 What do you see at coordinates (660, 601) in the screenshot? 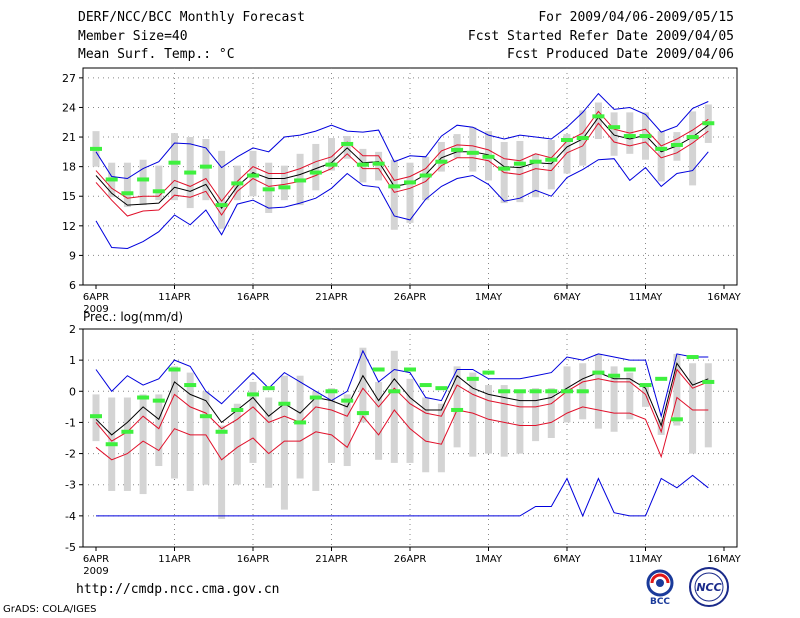
I see `bcc-logo-text: BCC` at bounding box center [660, 601].